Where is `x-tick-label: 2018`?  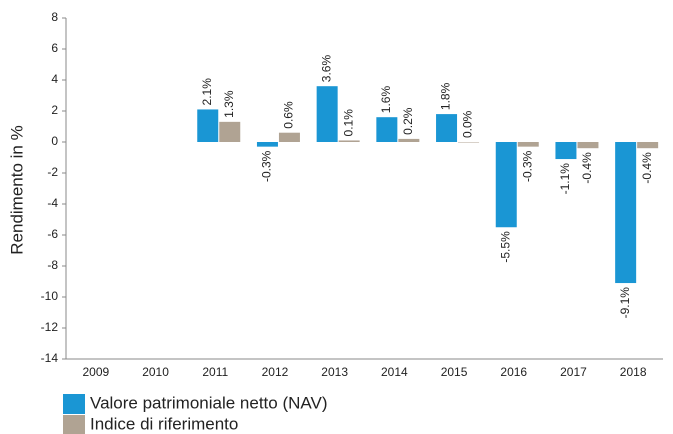
x-tick-label: 2018 is located at coordinates (633, 372).